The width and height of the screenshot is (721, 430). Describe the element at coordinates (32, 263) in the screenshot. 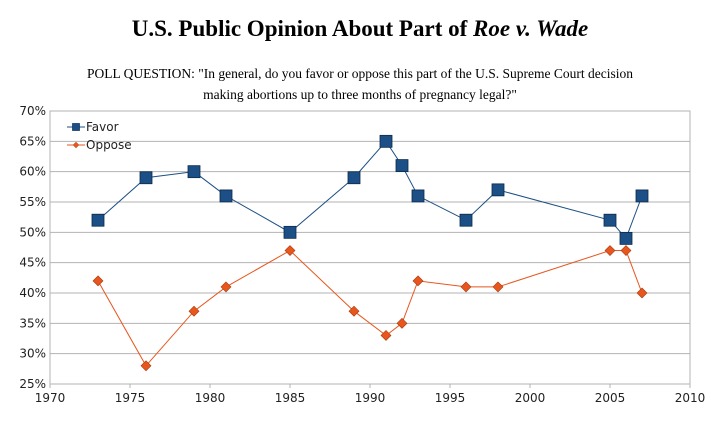

I see `y-tick-label: 45%` at that location.